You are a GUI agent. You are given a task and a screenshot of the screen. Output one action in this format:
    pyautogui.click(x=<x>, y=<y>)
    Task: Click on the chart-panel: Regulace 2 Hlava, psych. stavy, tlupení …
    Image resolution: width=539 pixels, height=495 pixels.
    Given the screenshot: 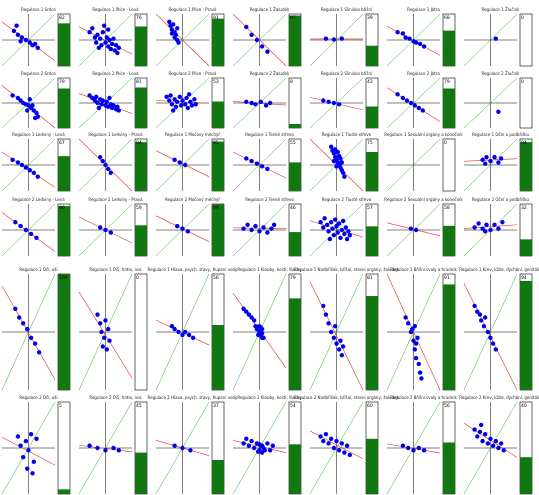 What is the action you would take?
    pyautogui.click(x=193, y=445)
    